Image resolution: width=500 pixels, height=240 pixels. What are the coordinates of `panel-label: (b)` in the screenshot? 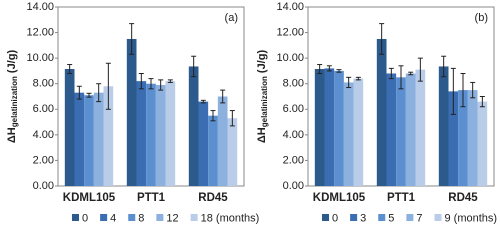 It's located at (481, 18).